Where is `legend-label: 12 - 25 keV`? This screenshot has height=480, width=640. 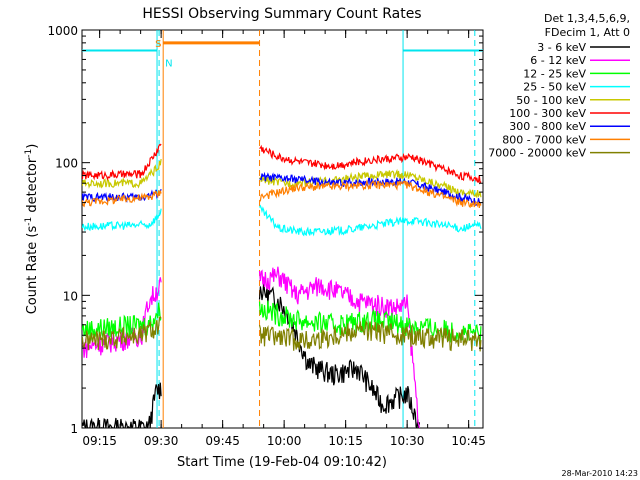
legend-label: 12 - 25 keV is located at coordinates (554, 73).